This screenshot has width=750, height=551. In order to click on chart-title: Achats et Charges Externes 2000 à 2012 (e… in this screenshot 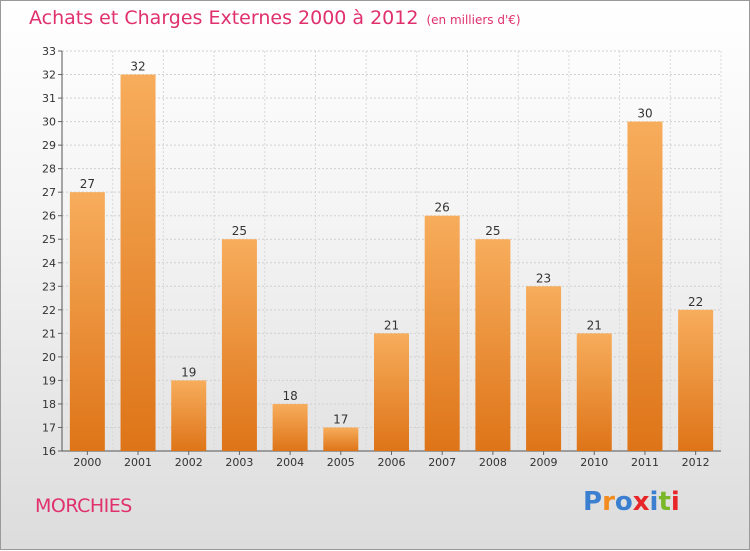, I will do `click(275, 18)`.